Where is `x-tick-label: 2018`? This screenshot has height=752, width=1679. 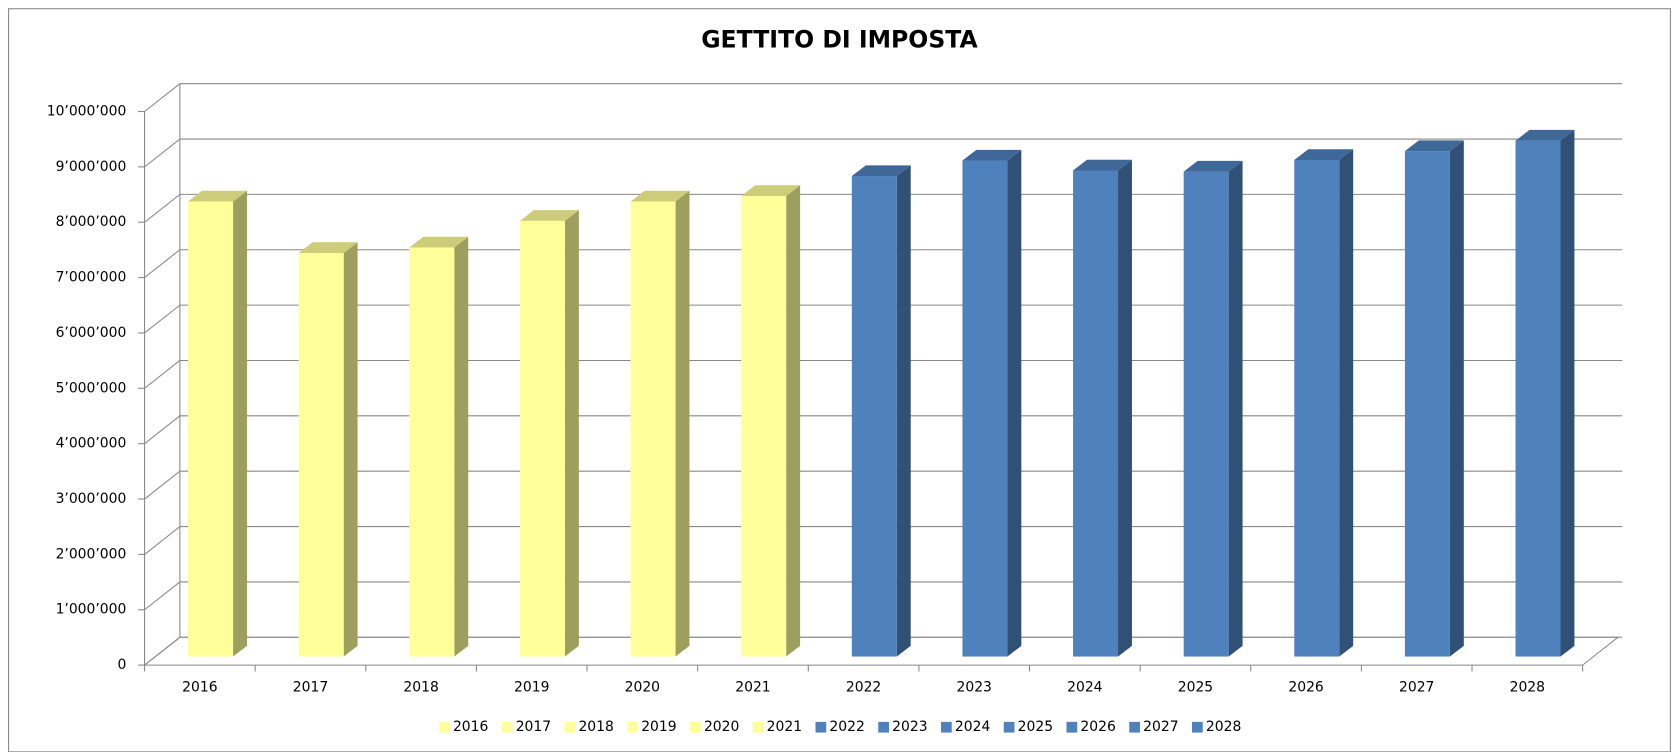
x-tick-label: 2018 is located at coordinates (420, 688).